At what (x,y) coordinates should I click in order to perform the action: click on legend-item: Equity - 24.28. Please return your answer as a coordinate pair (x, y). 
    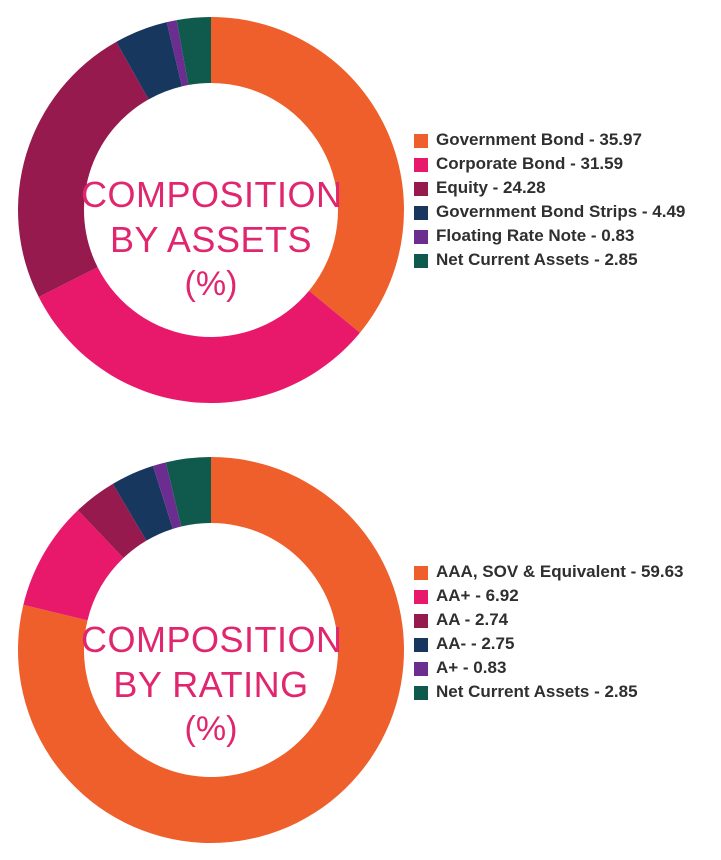
    Looking at the image, I should click on (564, 188).